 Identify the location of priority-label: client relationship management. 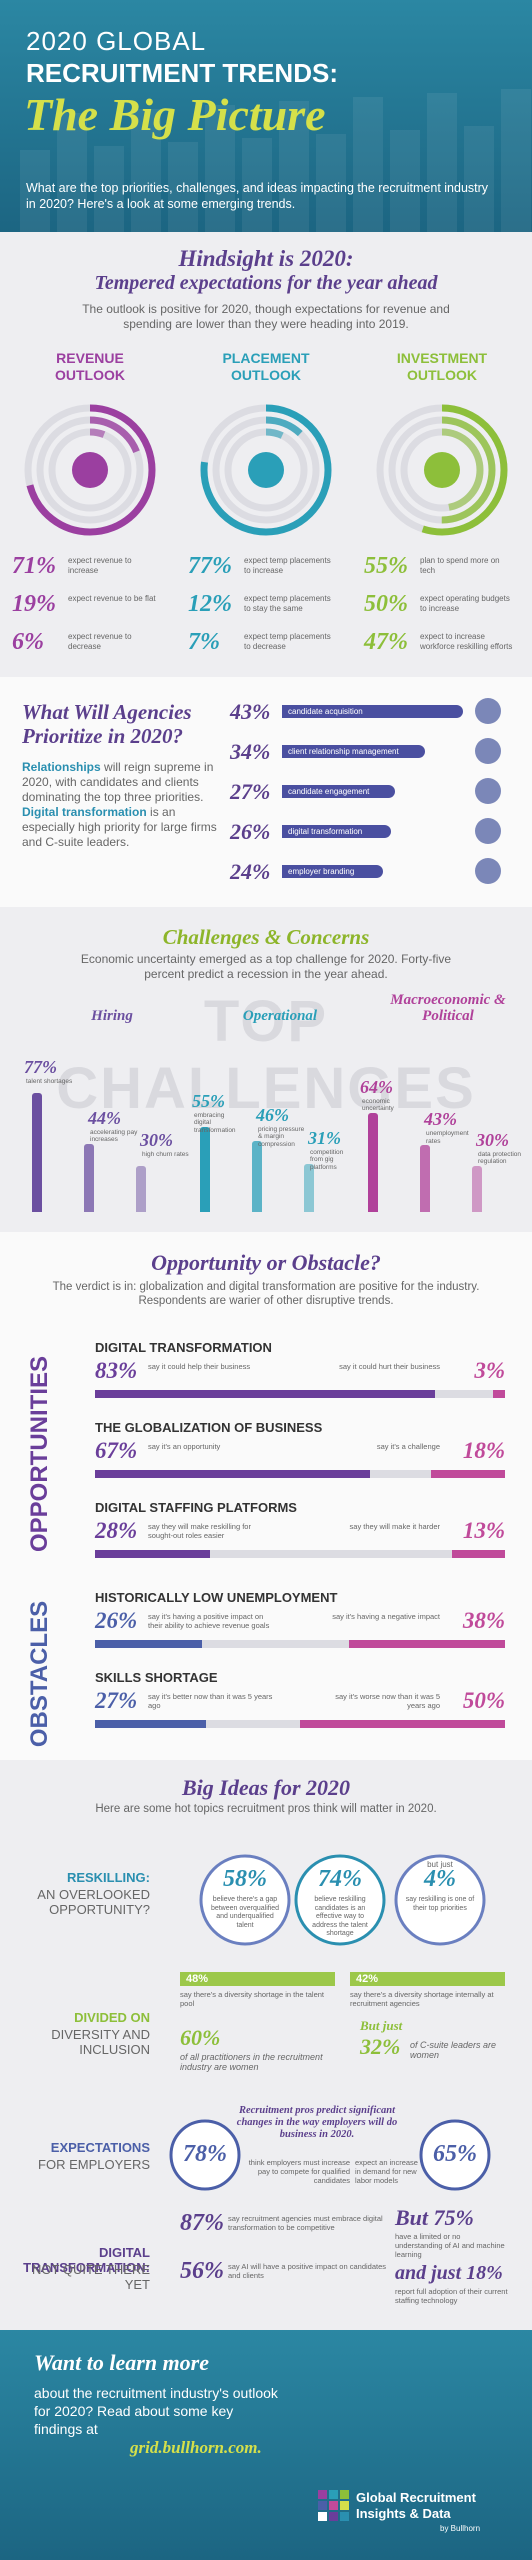
(343, 751).